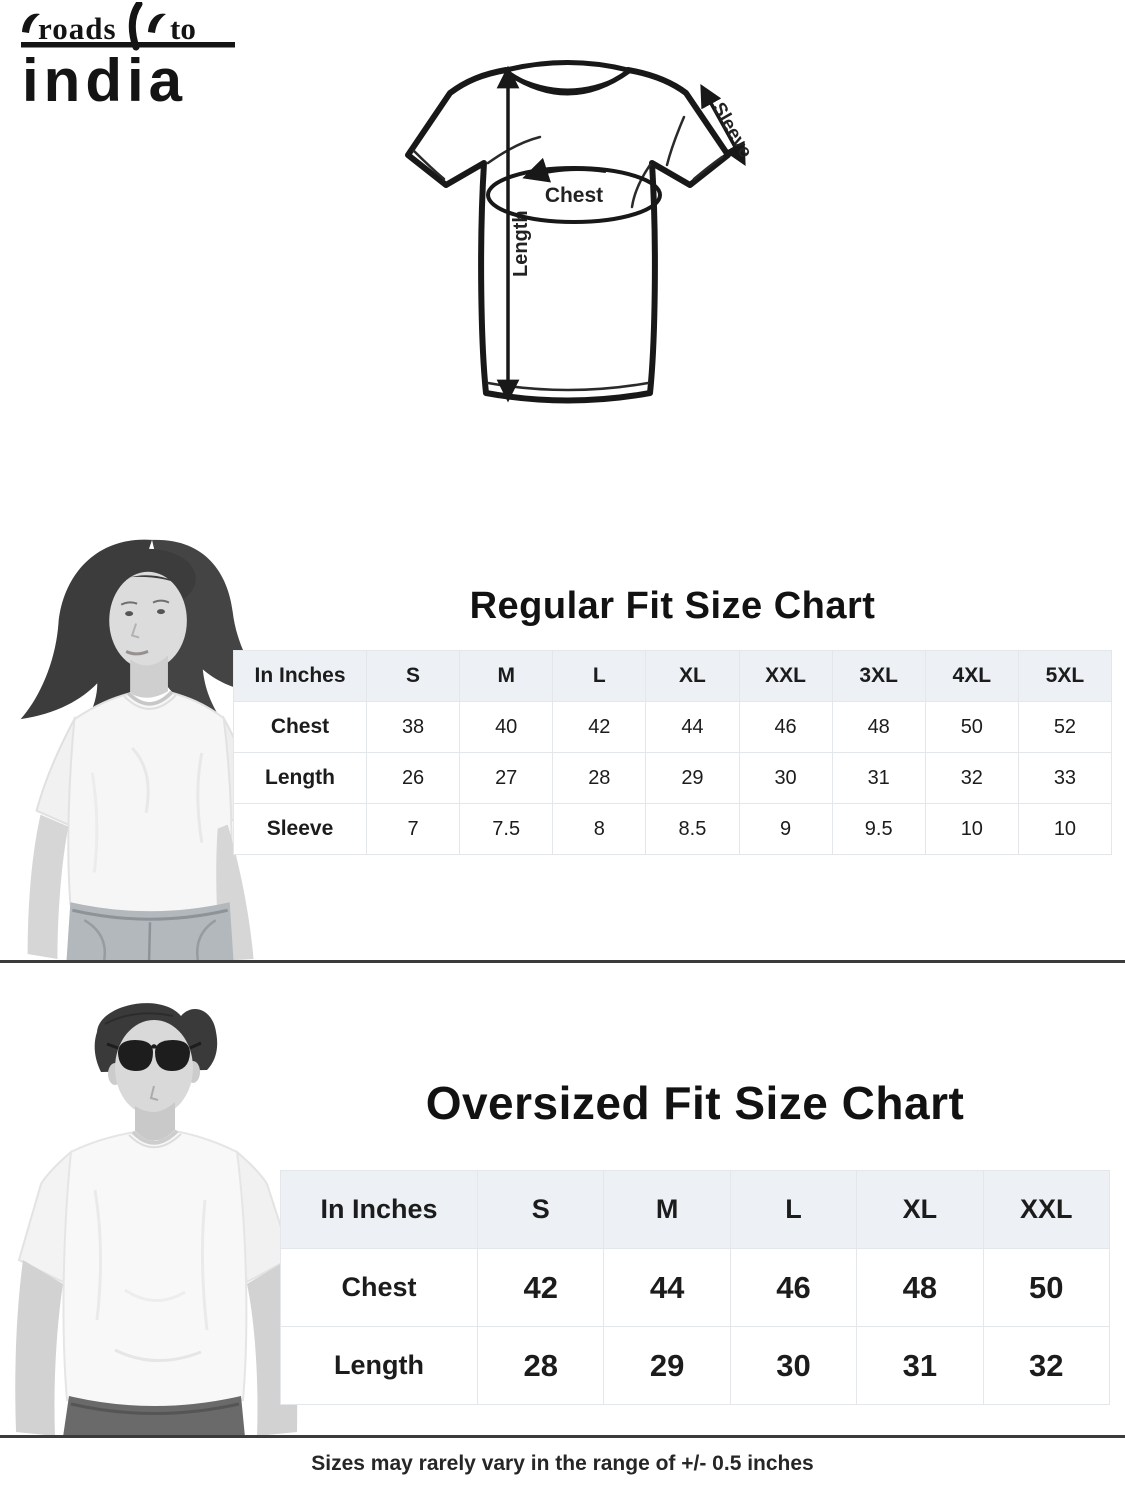  What do you see at coordinates (506, 829) in the screenshot?
I see `measurement-value-cell: 7.5` at bounding box center [506, 829].